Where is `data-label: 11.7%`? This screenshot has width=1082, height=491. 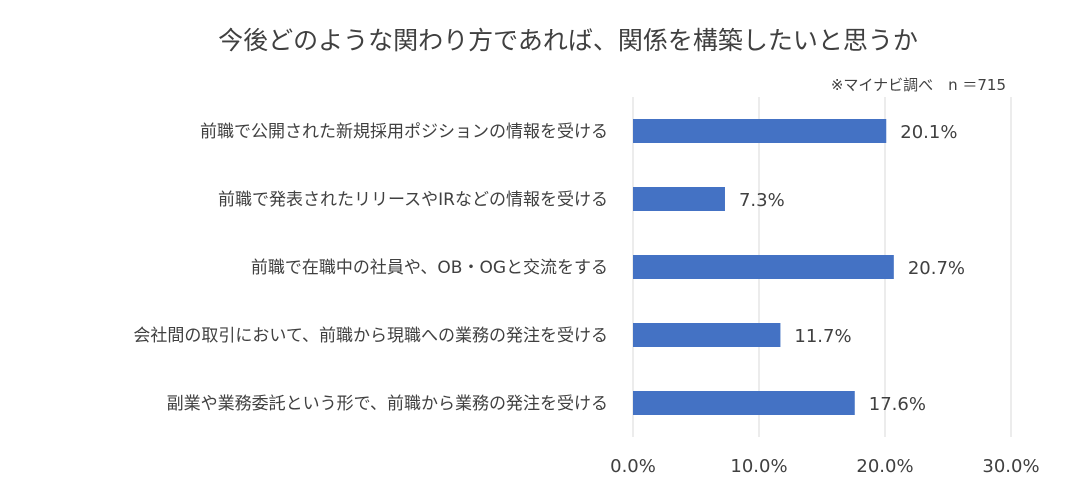
data-label: 11.7% is located at coordinates (822, 336).